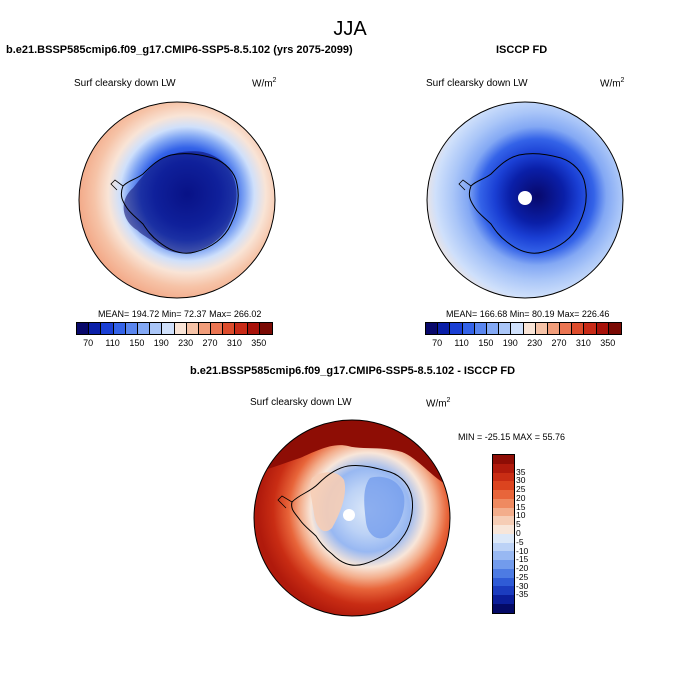 The height and width of the screenshot is (700, 700). What do you see at coordinates (438, 403) in the screenshot?
I see `panel-3-units: W/m2` at bounding box center [438, 403].